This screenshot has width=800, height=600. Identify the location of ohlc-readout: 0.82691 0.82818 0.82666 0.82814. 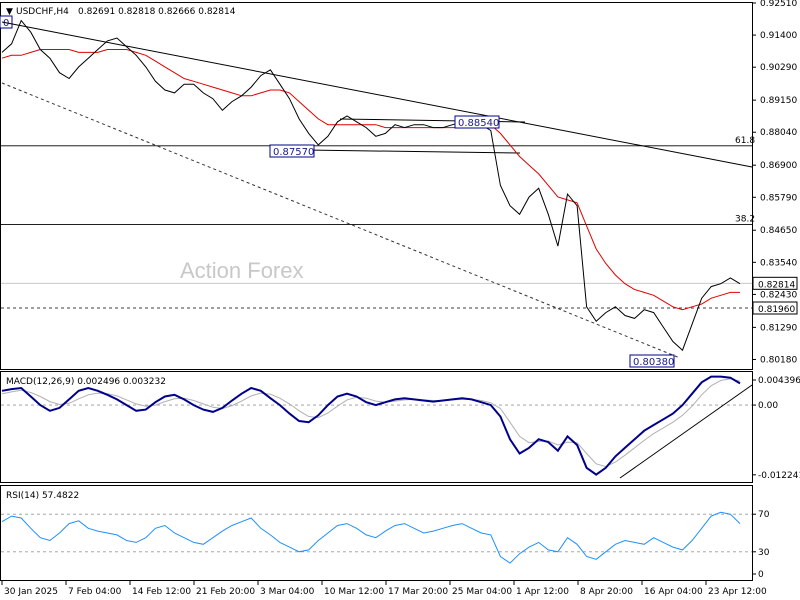
(157, 12).